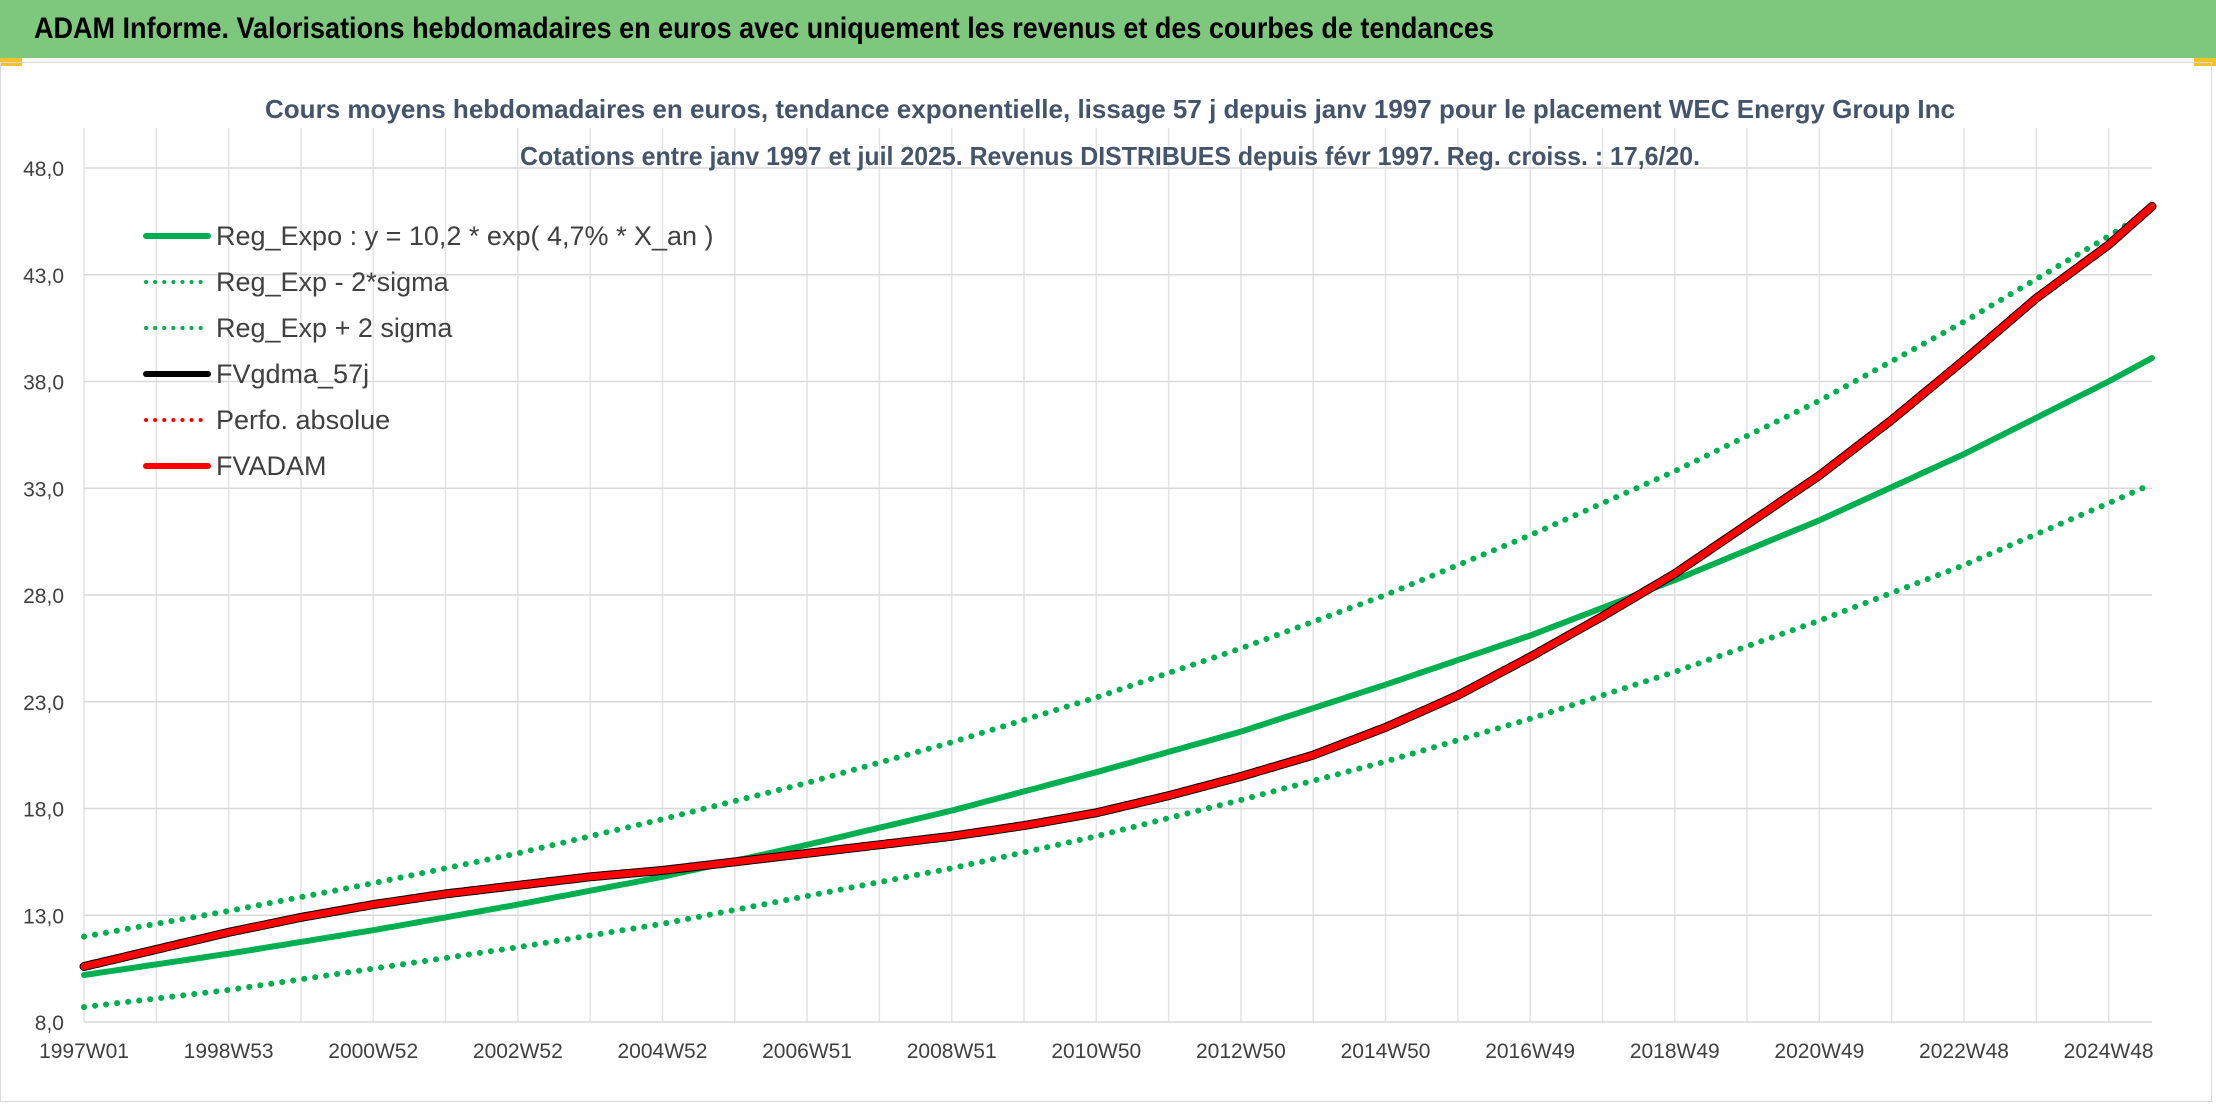  I want to click on y-tick-label: 33,0, so click(43, 489).